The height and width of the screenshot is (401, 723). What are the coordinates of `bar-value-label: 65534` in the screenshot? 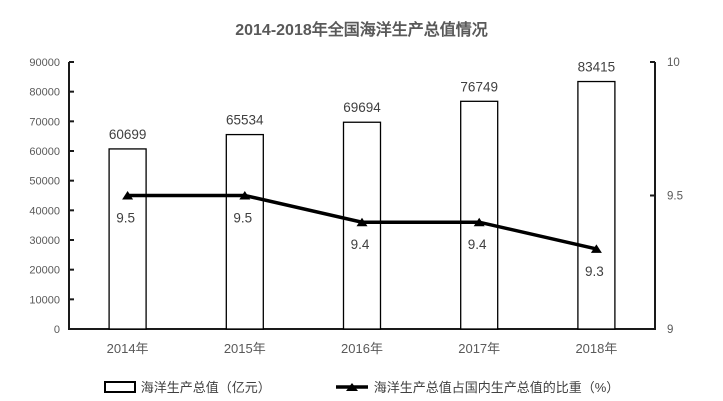 It's located at (245, 120).